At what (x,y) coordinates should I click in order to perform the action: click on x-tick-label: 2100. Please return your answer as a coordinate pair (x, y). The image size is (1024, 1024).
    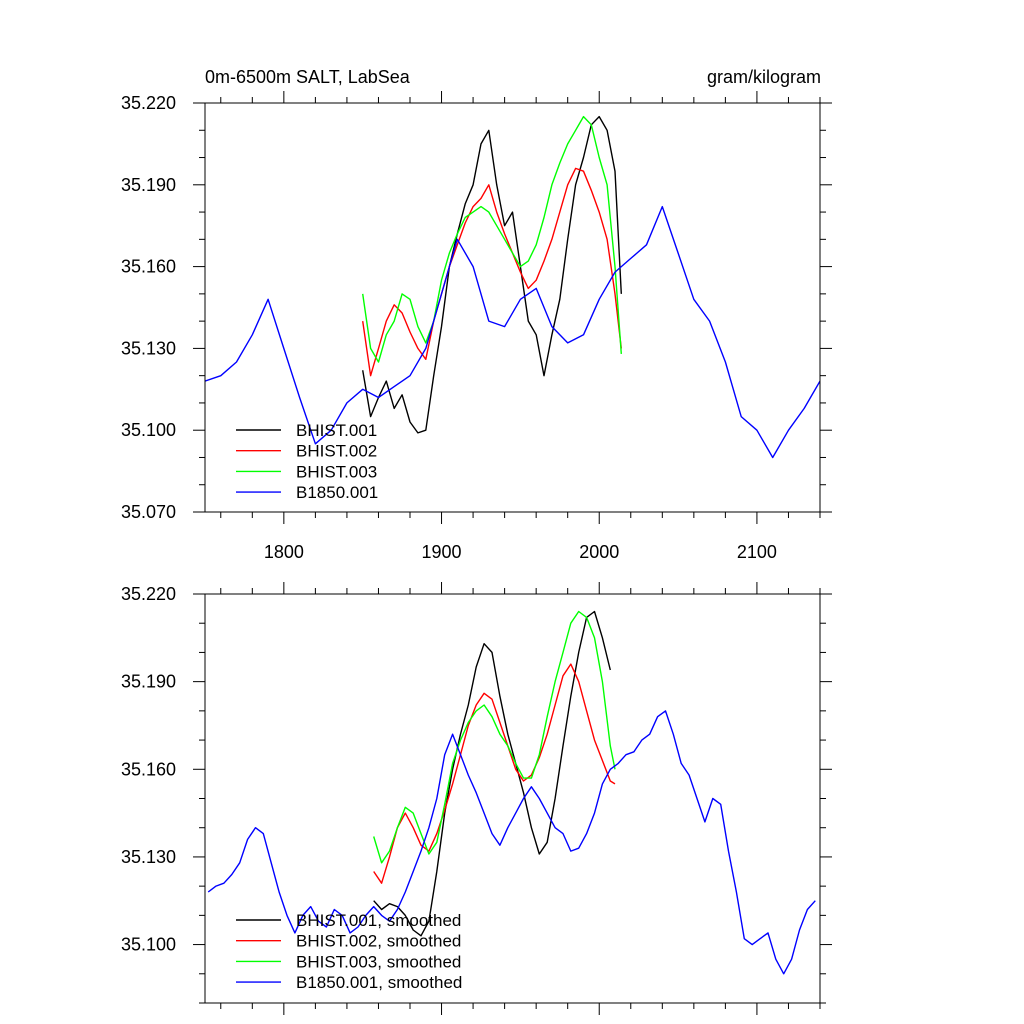
    Looking at the image, I should click on (757, 552).